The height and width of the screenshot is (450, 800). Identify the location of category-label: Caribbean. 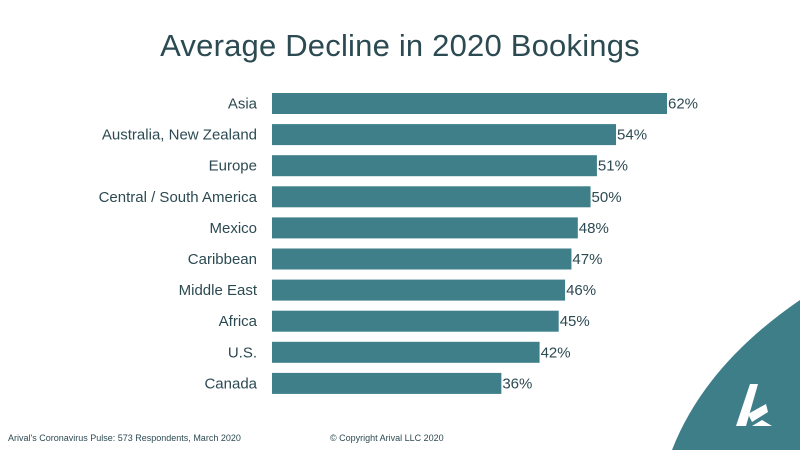
(222, 259).